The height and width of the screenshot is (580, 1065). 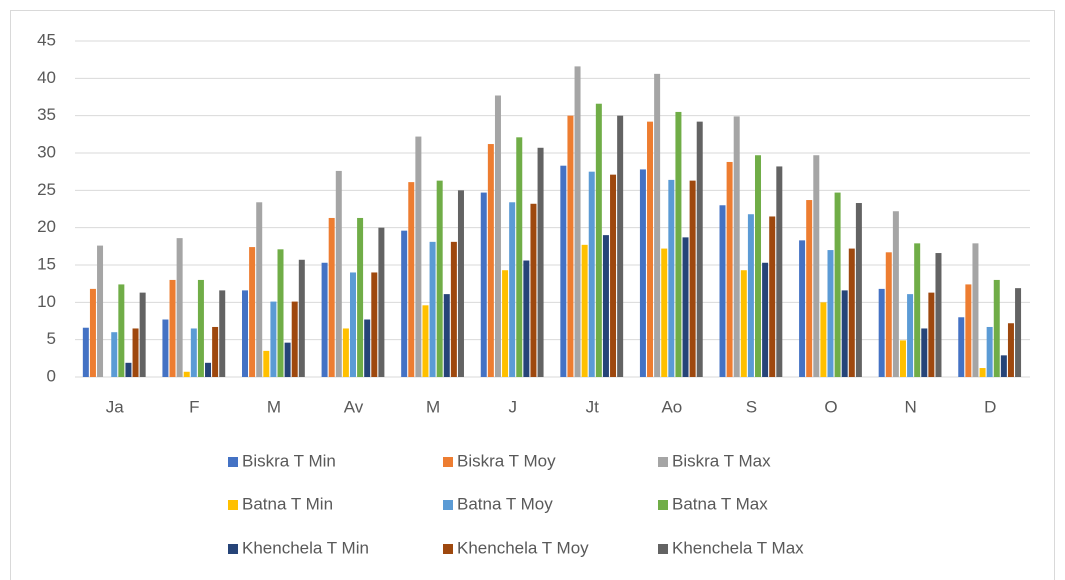 I want to click on y-tick-label: 25, so click(x=46, y=189).